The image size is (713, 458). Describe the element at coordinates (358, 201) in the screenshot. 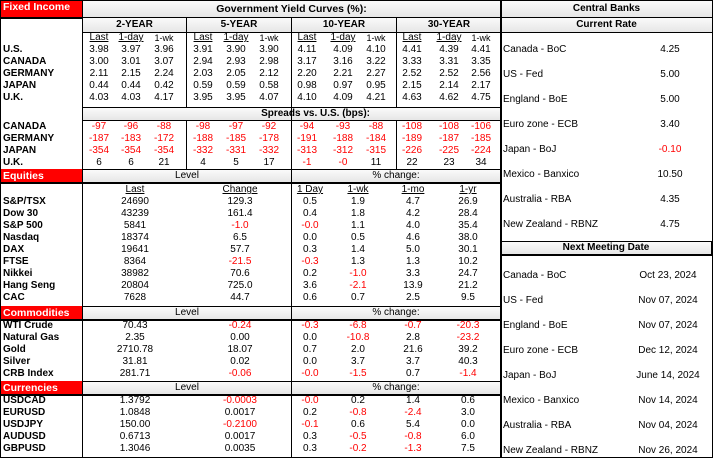

I see `value-cell: 1.9` at that location.